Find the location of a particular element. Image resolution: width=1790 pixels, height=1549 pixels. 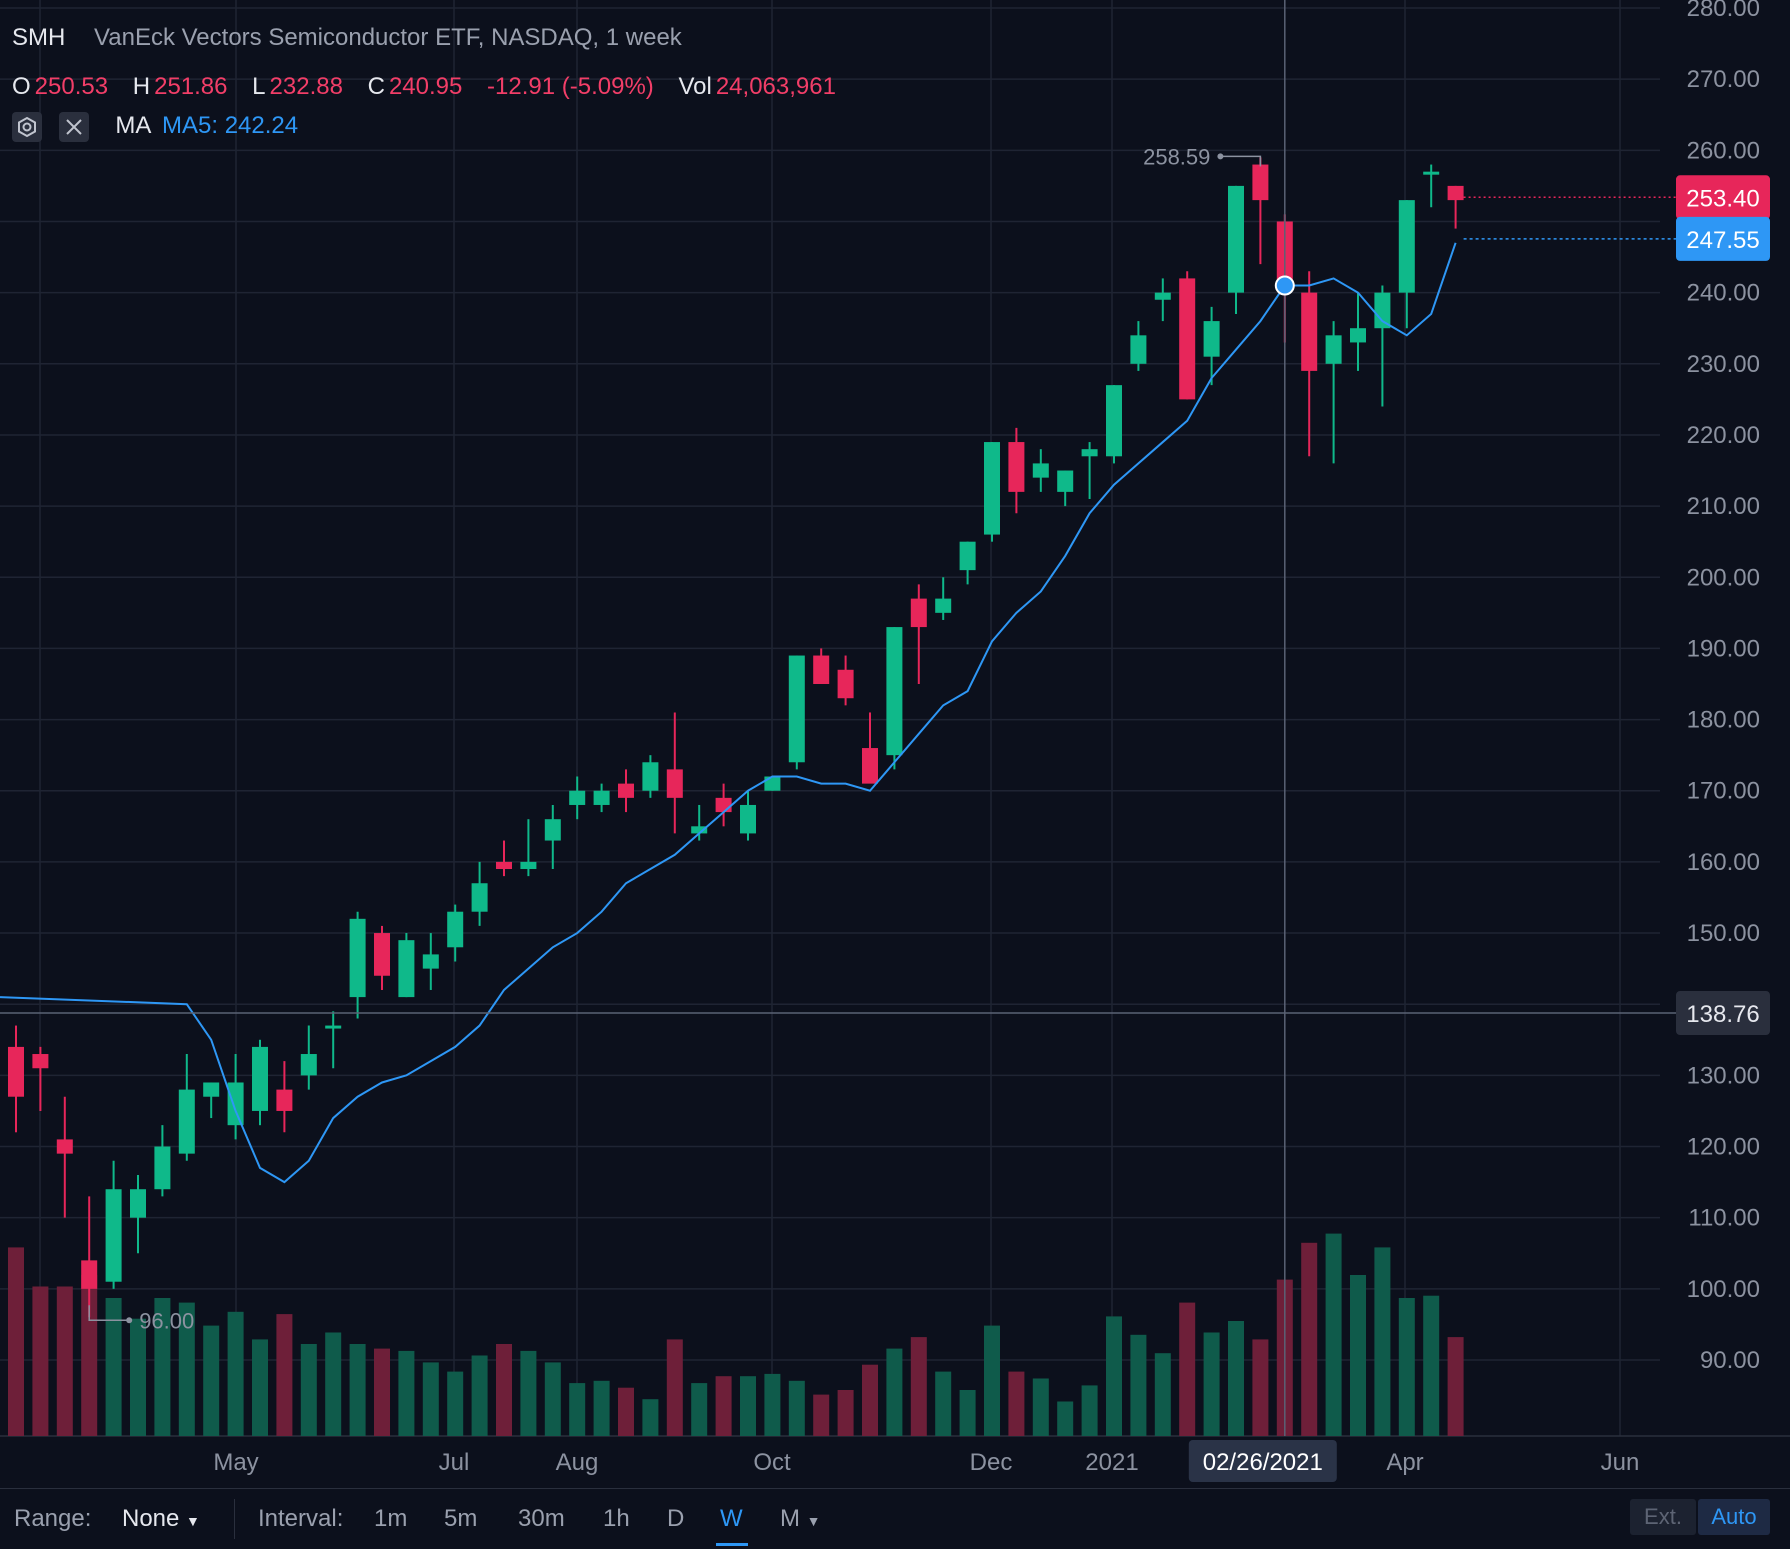

interval-5m: 5m is located at coordinates (461, 1518).